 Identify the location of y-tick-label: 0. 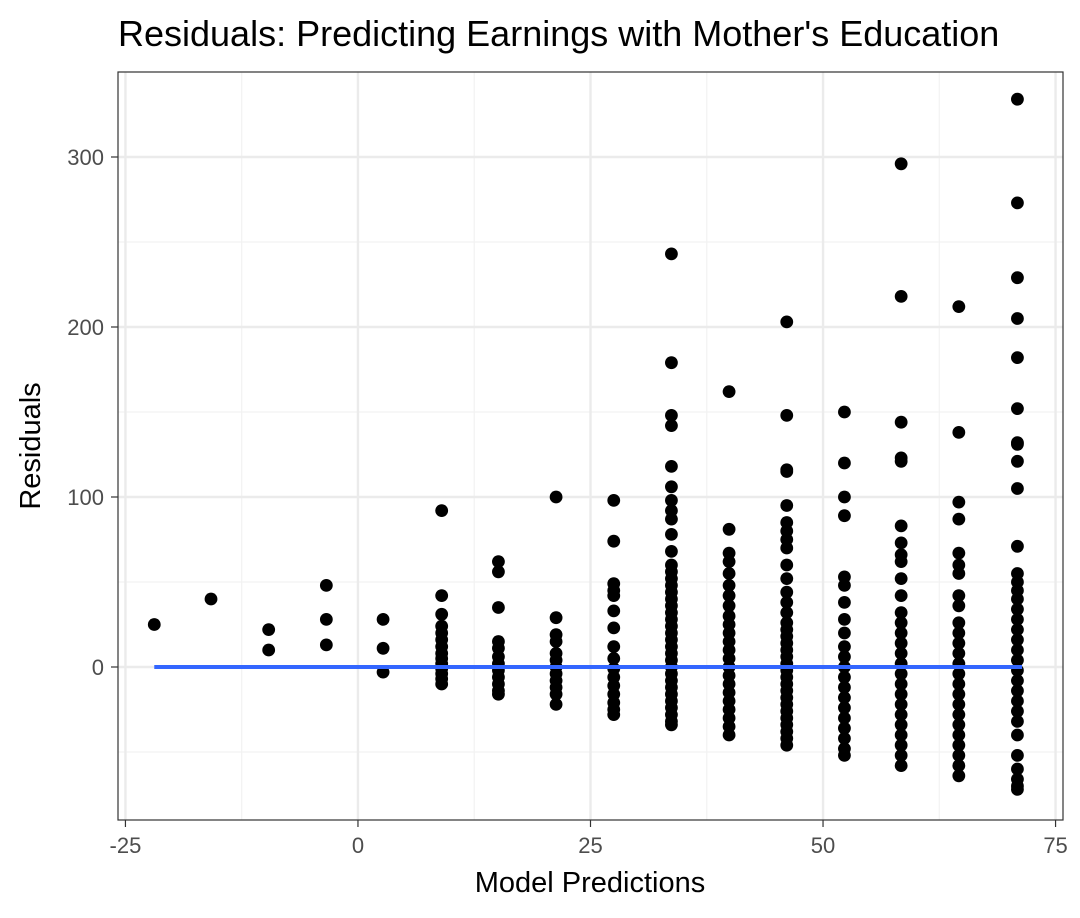
(98, 667).